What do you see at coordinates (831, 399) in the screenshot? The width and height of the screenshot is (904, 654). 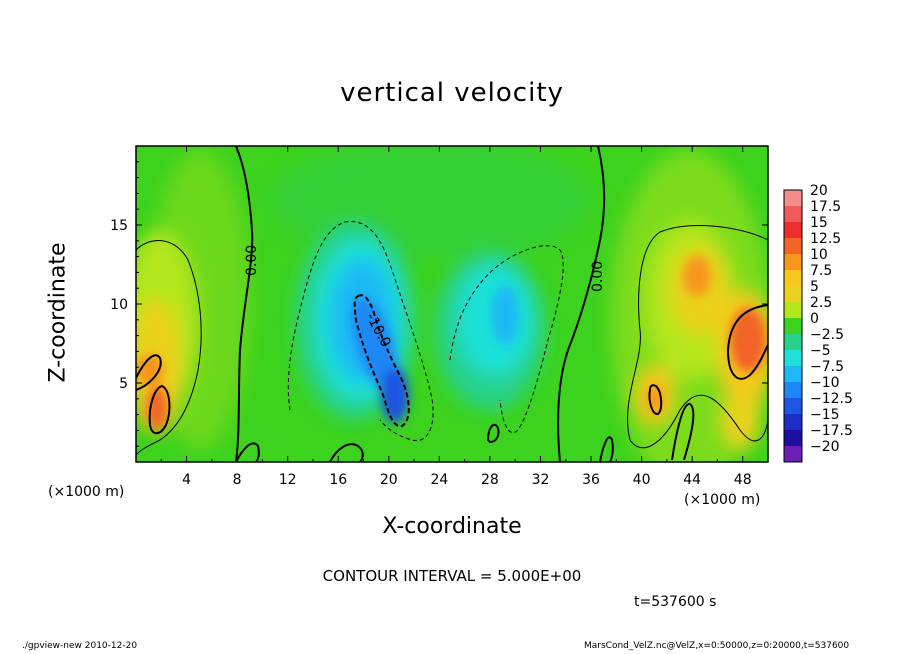 I see `colorbar-label: −12.5` at bounding box center [831, 399].